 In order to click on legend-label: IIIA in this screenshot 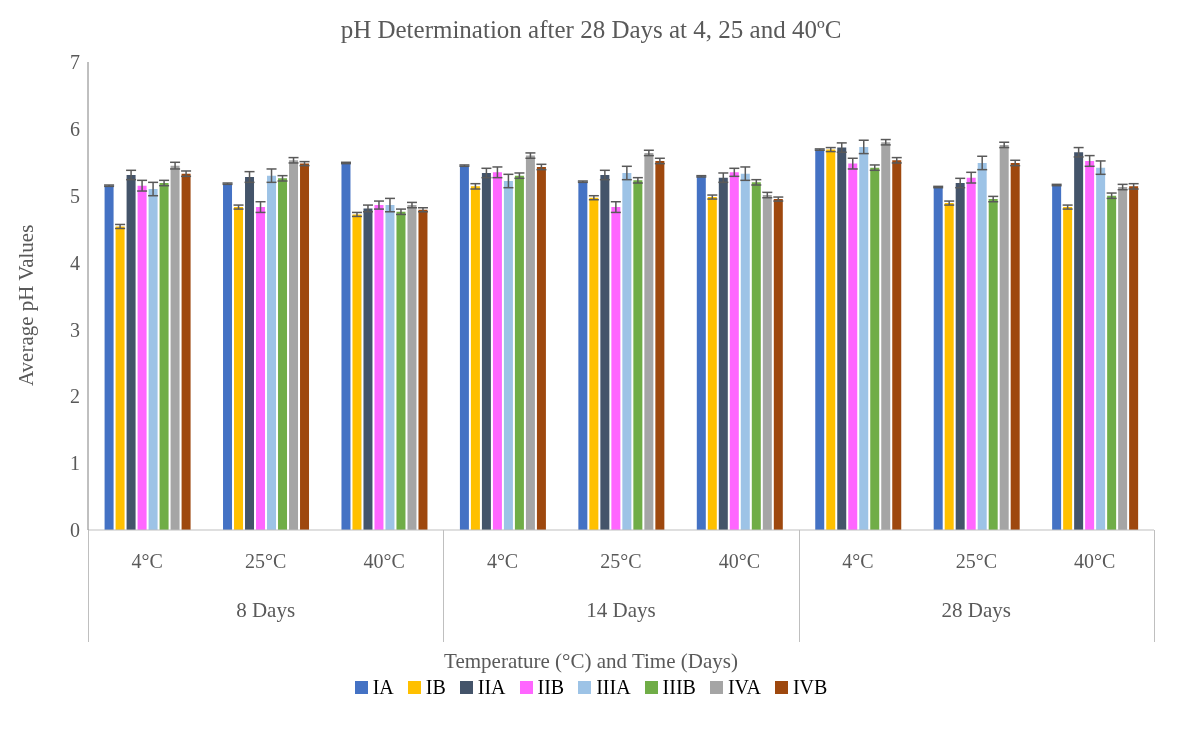, I will do `click(613, 687)`.